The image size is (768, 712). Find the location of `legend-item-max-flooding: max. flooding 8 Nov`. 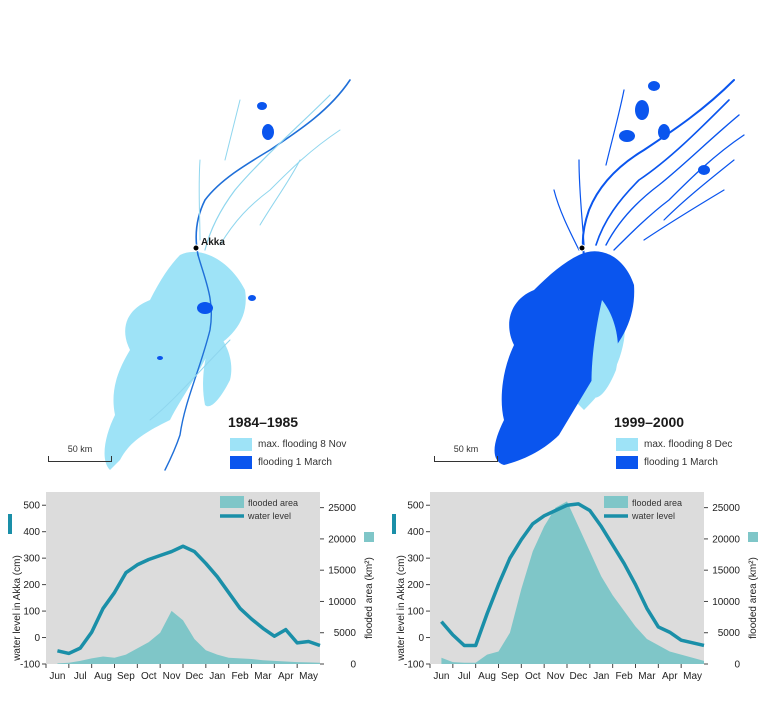

legend-item-max-flooding: max. flooding 8 Nov is located at coordinates (288, 444).